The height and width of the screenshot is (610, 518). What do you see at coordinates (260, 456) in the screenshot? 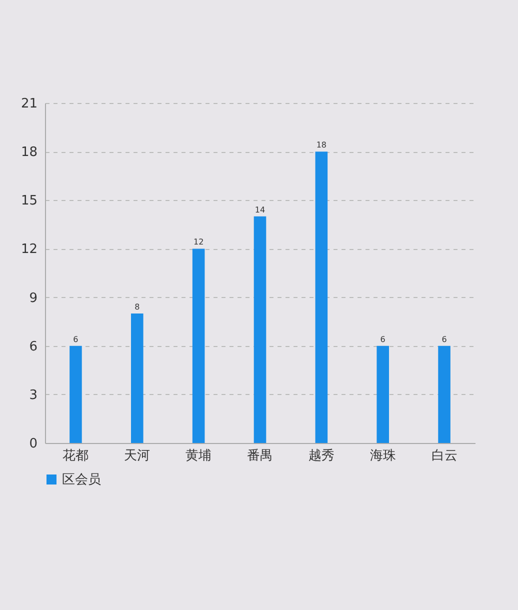
I see `x-tick-label: 番禺` at bounding box center [260, 456].